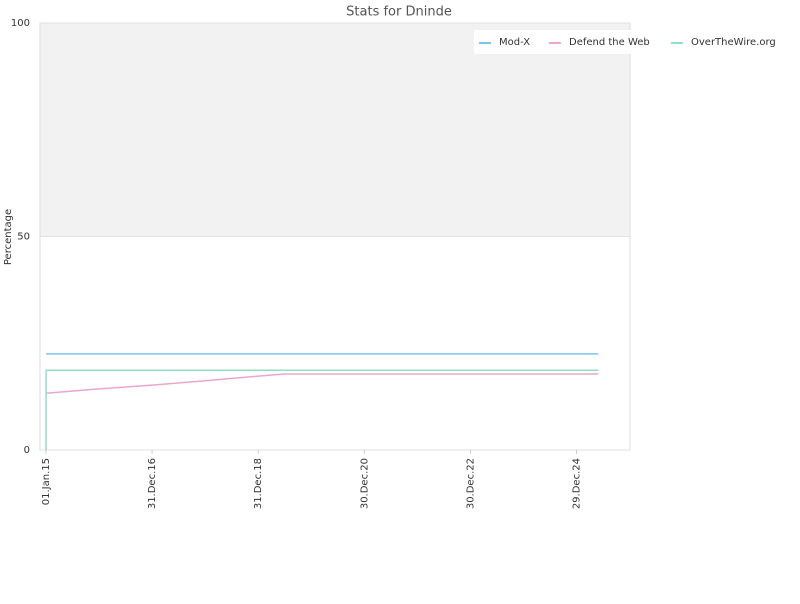 The image size is (800, 604). I want to click on y-tick-label: 100, so click(20, 23).